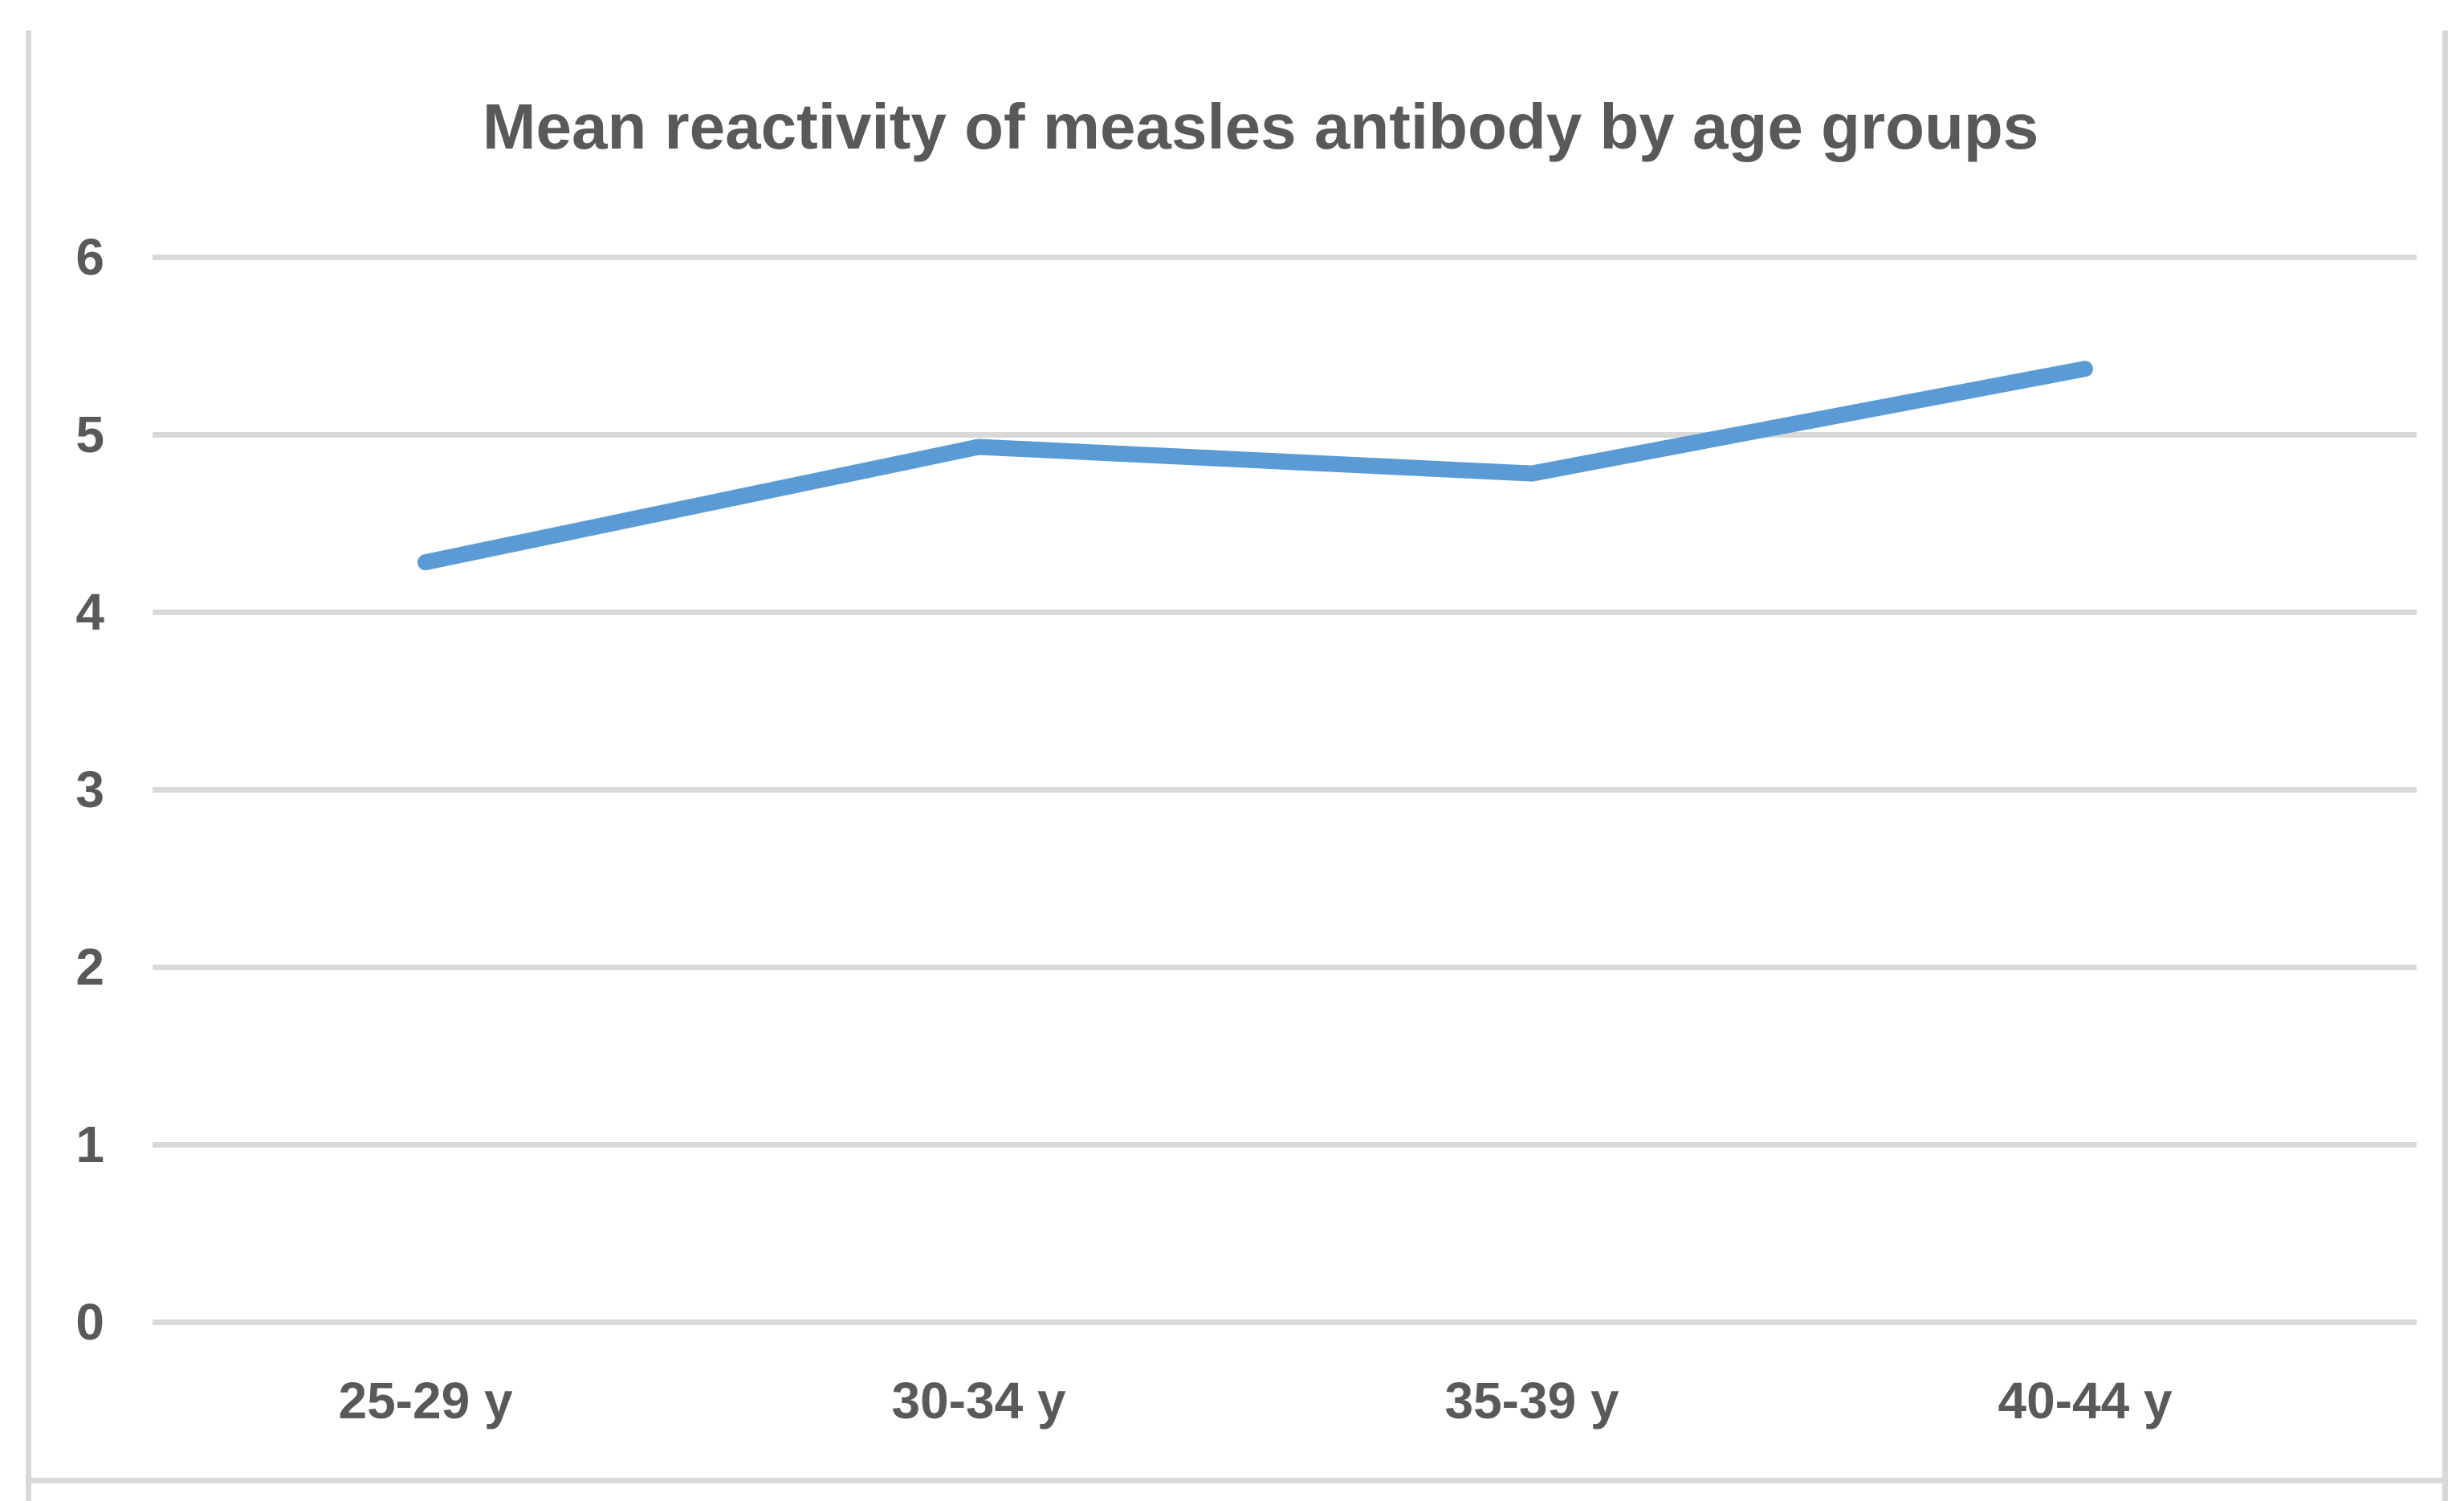 The image size is (2464, 1501). I want to click on y-axis-tick-label: 6, so click(89, 257).